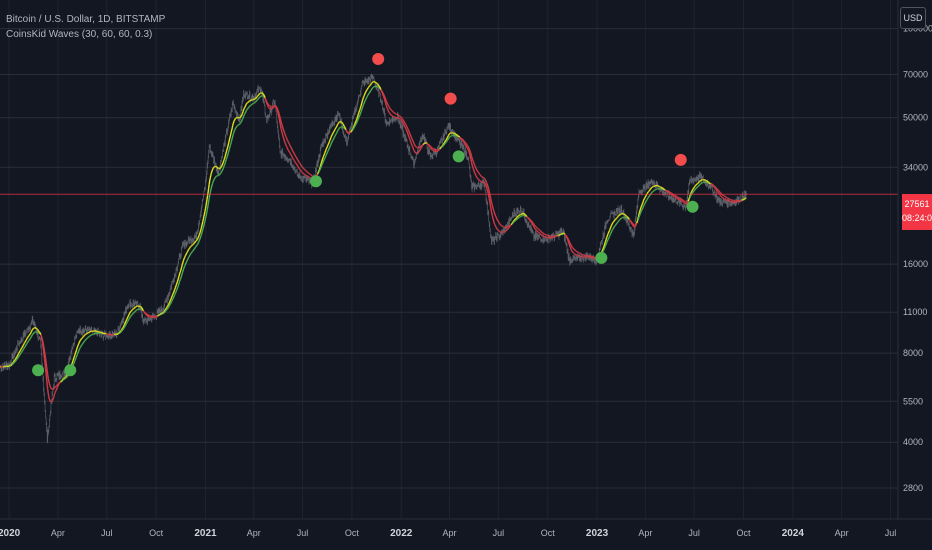 This screenshot has height=550, width=932. I want to click on indicator-title: CoinsKid Waves (30, 60, 60, 0.3), so click(79, 34).